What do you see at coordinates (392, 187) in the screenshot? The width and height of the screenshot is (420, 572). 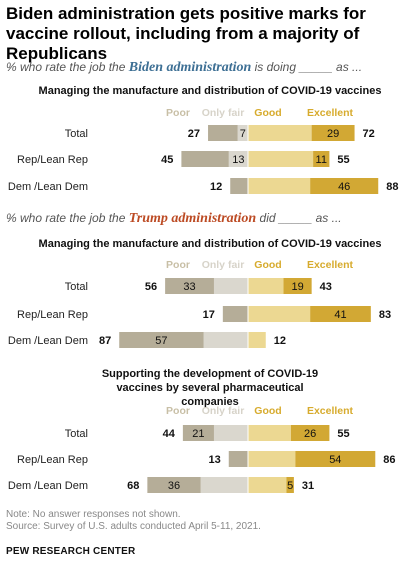 I see `net-positive-label: 88` at bounding box center [392, 187].